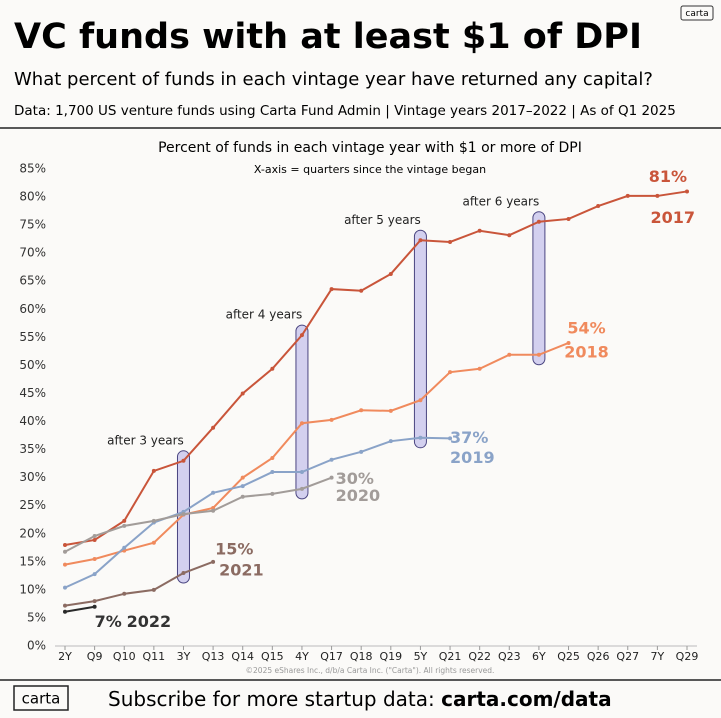  What do you see at coordinates (668, 176) in the screenshot?
I see `value-label: 81%` at bounding box center [668, 176].